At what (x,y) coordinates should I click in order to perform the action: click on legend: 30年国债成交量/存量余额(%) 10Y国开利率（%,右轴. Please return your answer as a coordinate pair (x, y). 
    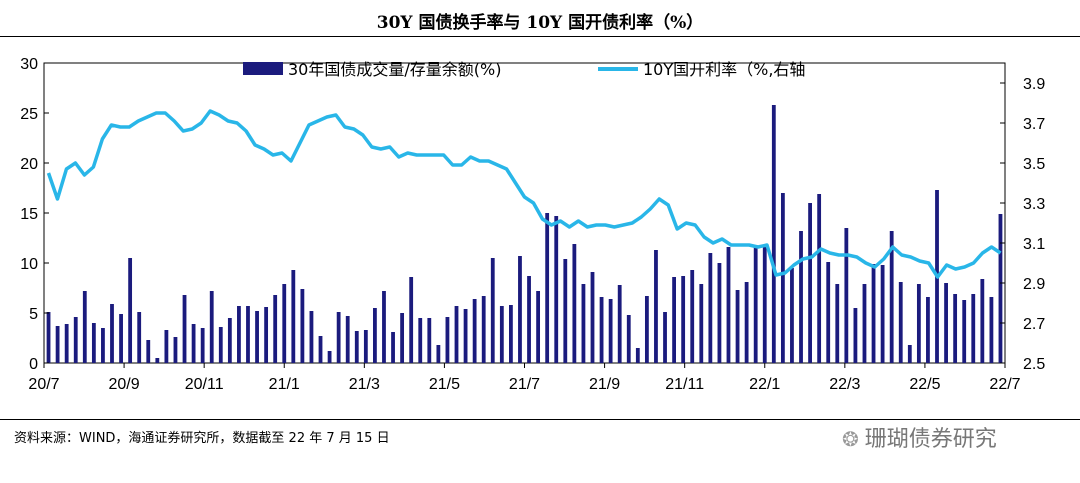
    Looking at the image, I should click on (524, 69).